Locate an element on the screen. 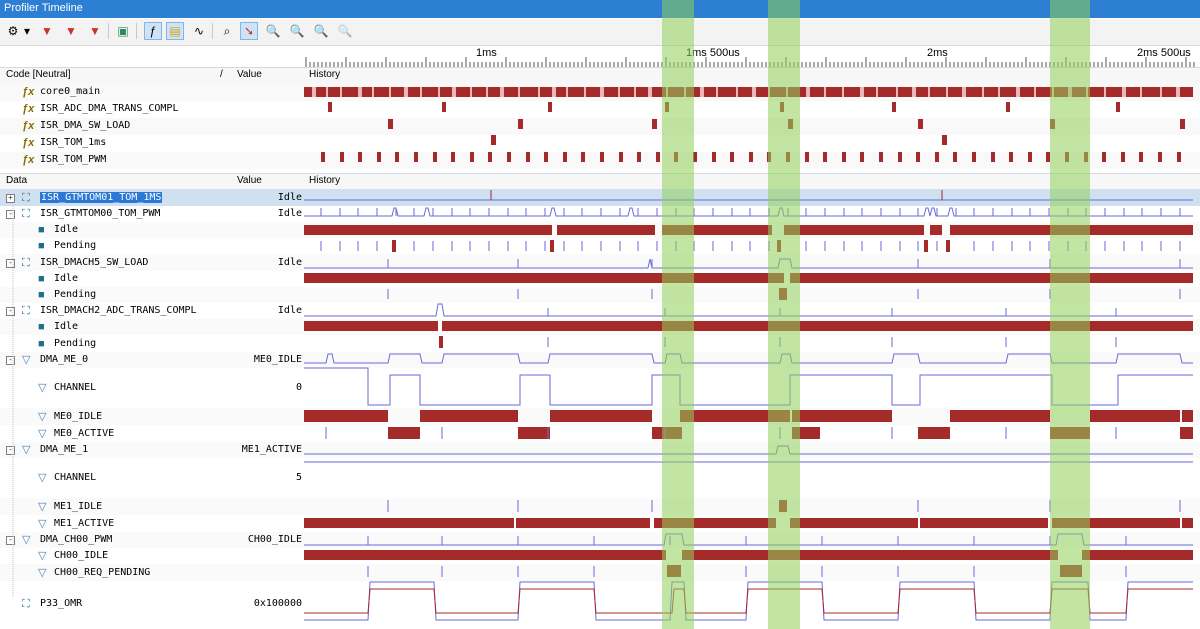 The height and width of the screenshot is (629, 1200). filter-remove-icon: ▼ is located at coordinates (95, 31).